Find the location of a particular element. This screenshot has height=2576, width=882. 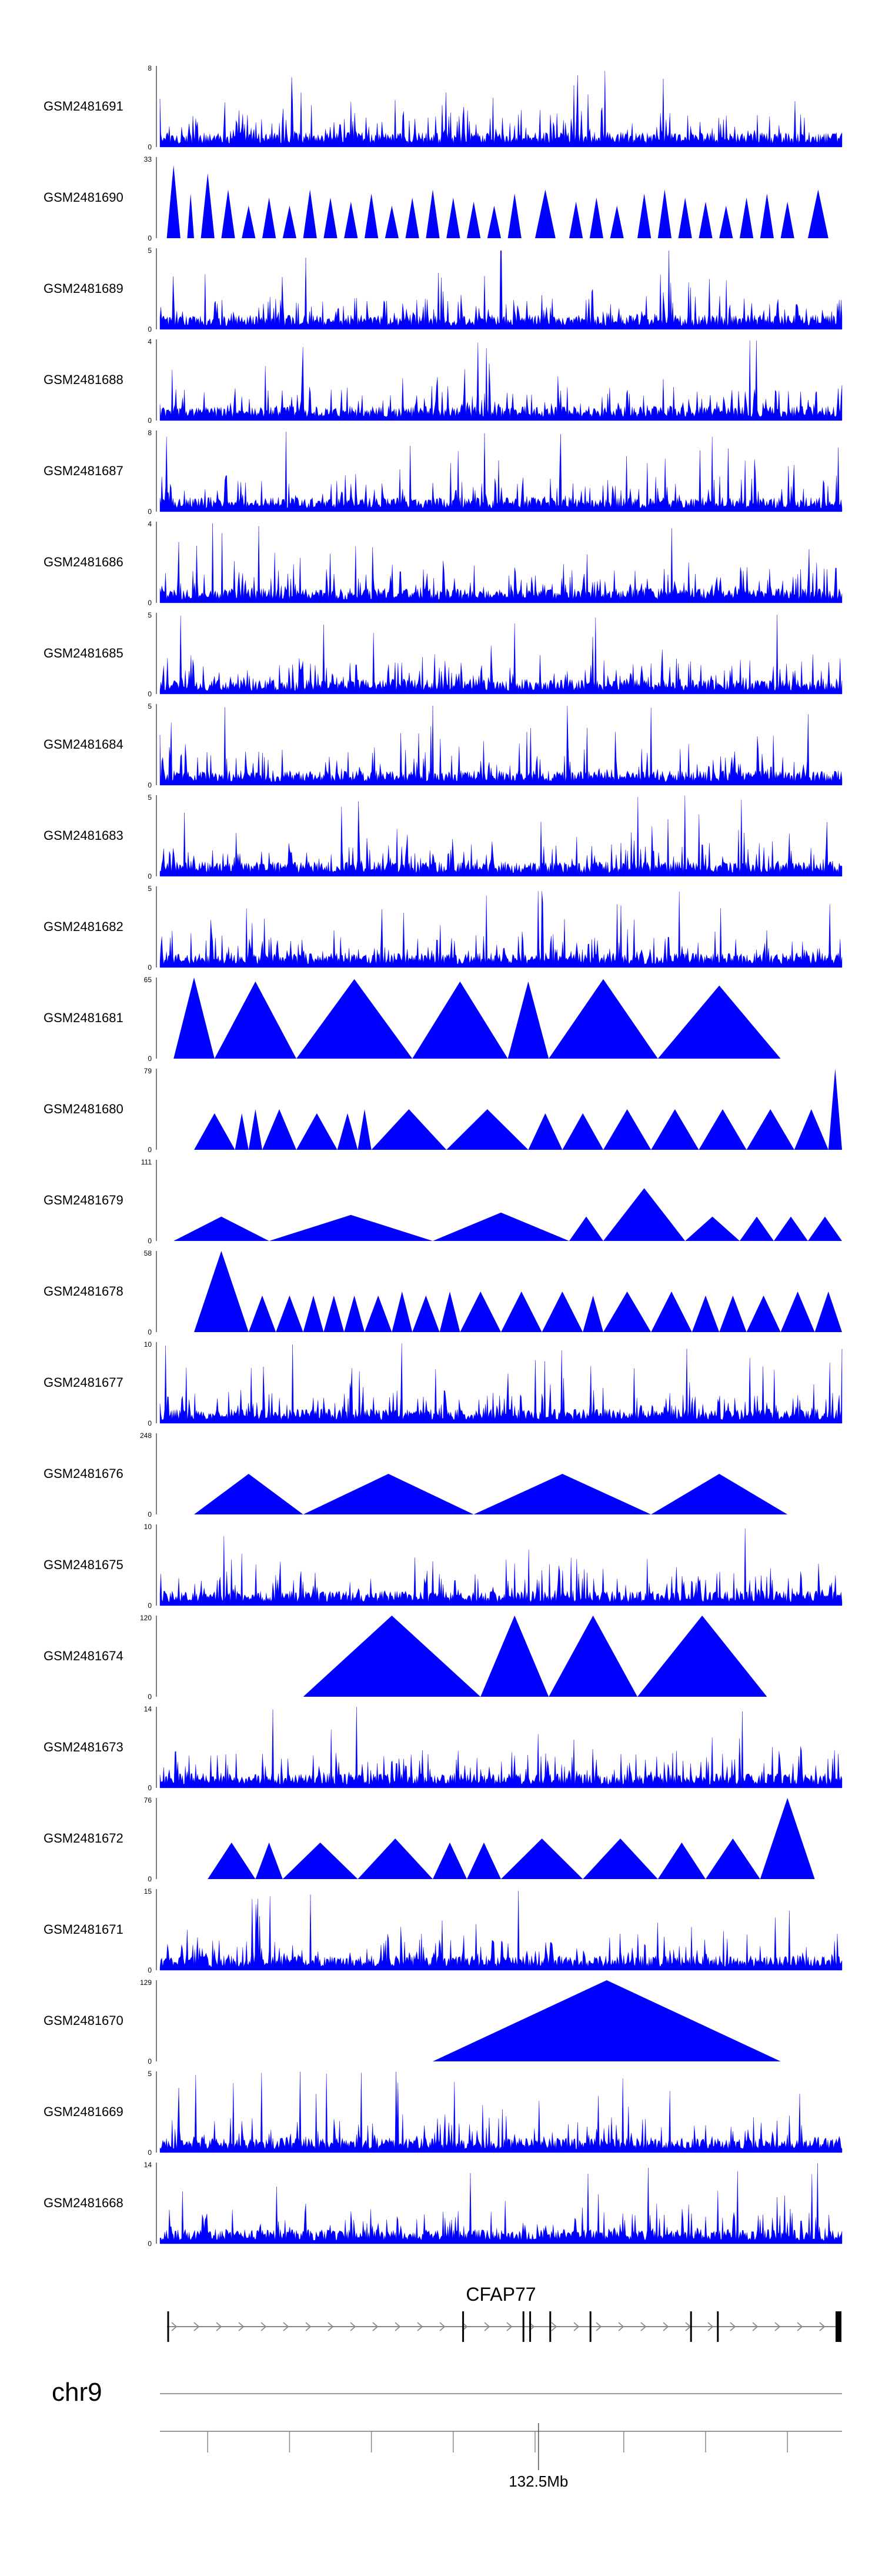

track-GSM2481675: GSM2481675 10 0 is located at coordinates (443, 1566).